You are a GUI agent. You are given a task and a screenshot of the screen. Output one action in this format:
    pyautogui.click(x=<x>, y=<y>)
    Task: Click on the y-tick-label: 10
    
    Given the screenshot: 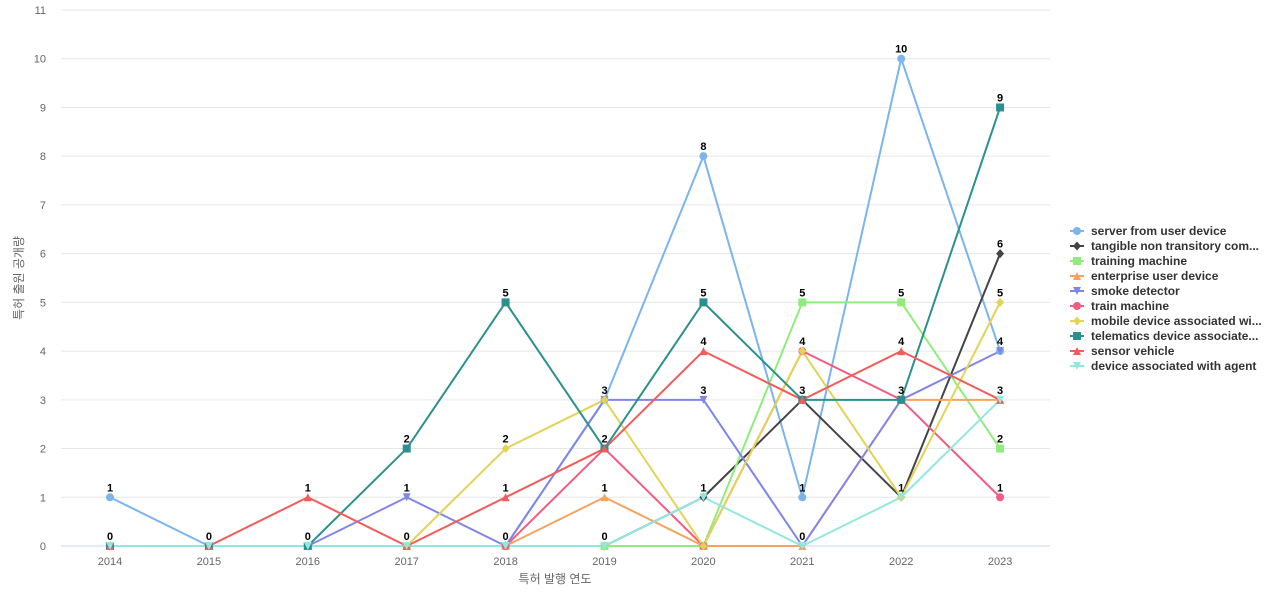 What is the action you would take?
    pyautogui.click(x=40, y=60)
    